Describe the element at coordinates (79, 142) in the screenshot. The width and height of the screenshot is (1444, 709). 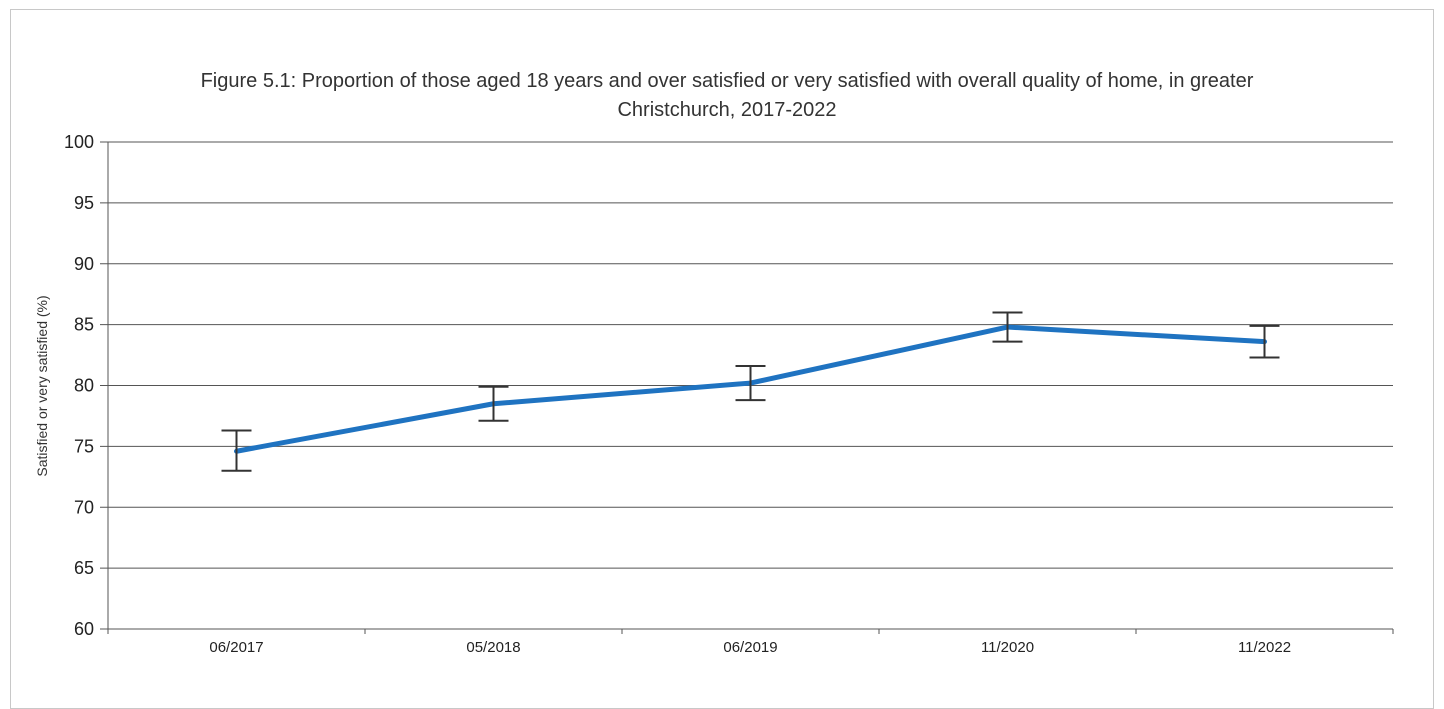
I see `y-tick-label-100: 100` at that location.